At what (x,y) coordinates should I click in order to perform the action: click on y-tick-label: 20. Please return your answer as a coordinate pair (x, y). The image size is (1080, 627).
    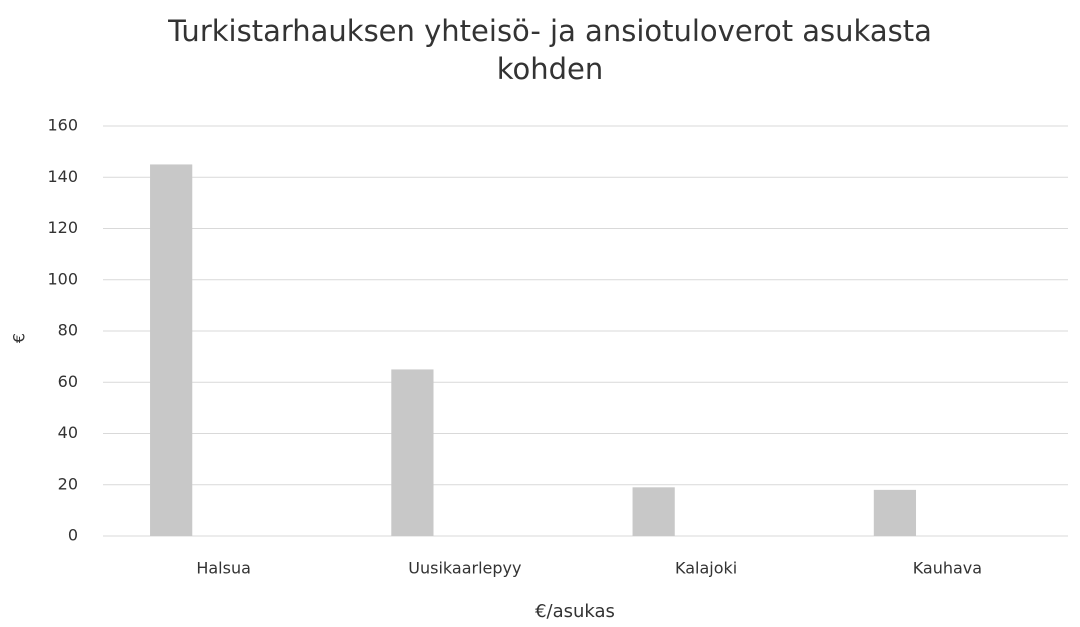
    Looking at the image, I should click on (68, 483).